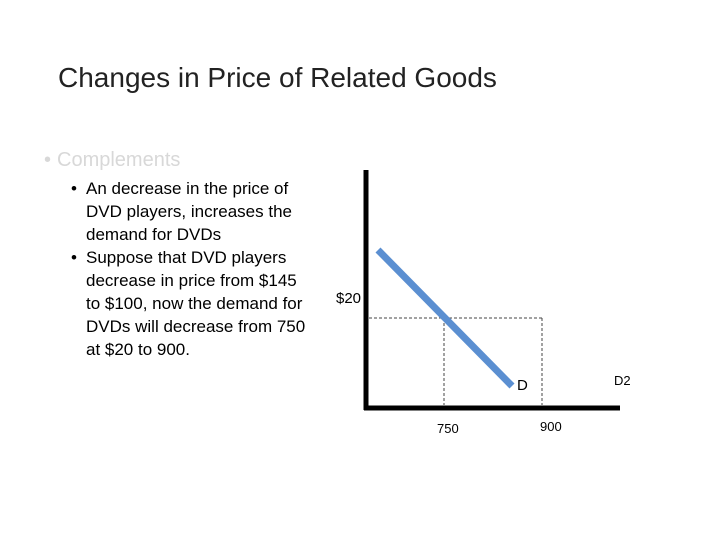 This screenshot has height=540, width=720. What do you see at coordinates (445, 318) in the screenshot?
I see `demand-curve` at bounding box center [445, 318].